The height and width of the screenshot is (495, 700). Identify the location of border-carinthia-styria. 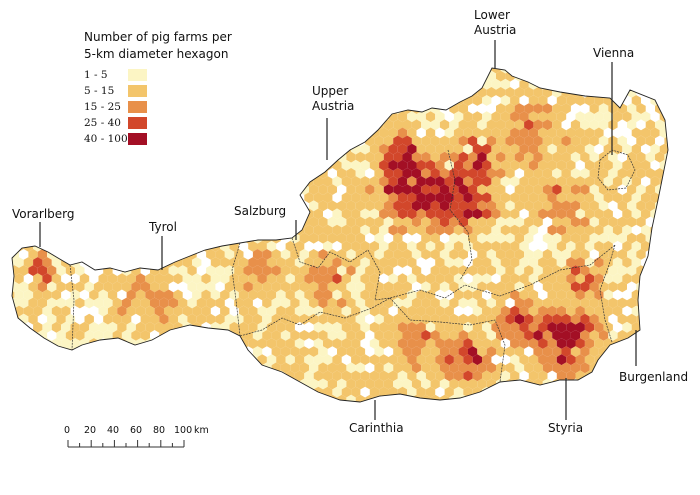
(447, 340).